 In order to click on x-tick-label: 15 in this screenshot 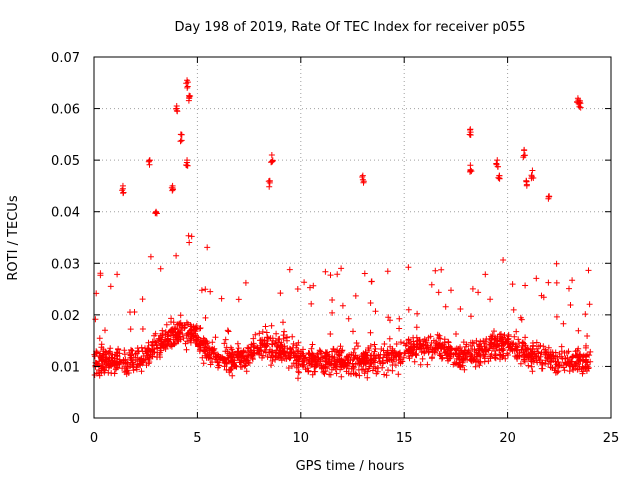, I will do `click(404, 438)`.